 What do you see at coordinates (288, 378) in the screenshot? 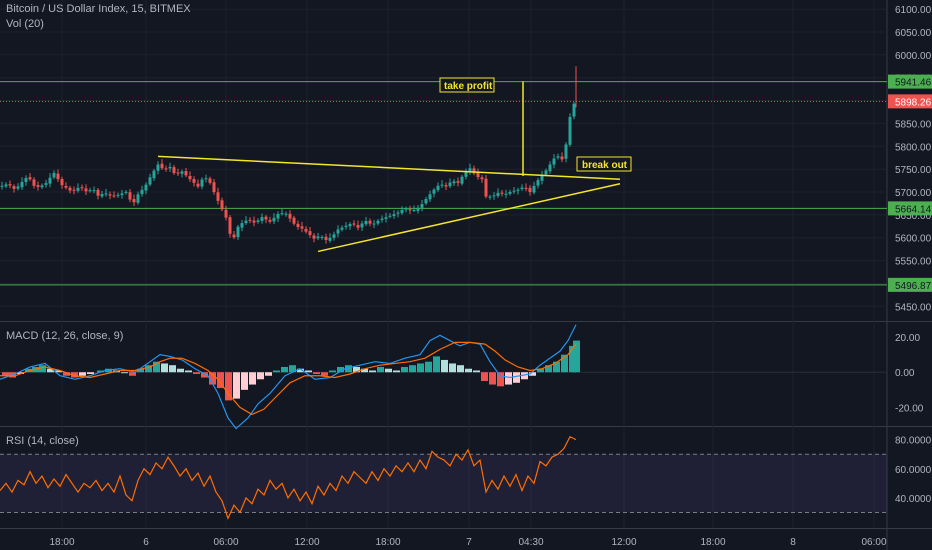
I see `macd-signal-line` at bounding box center [288, 378].